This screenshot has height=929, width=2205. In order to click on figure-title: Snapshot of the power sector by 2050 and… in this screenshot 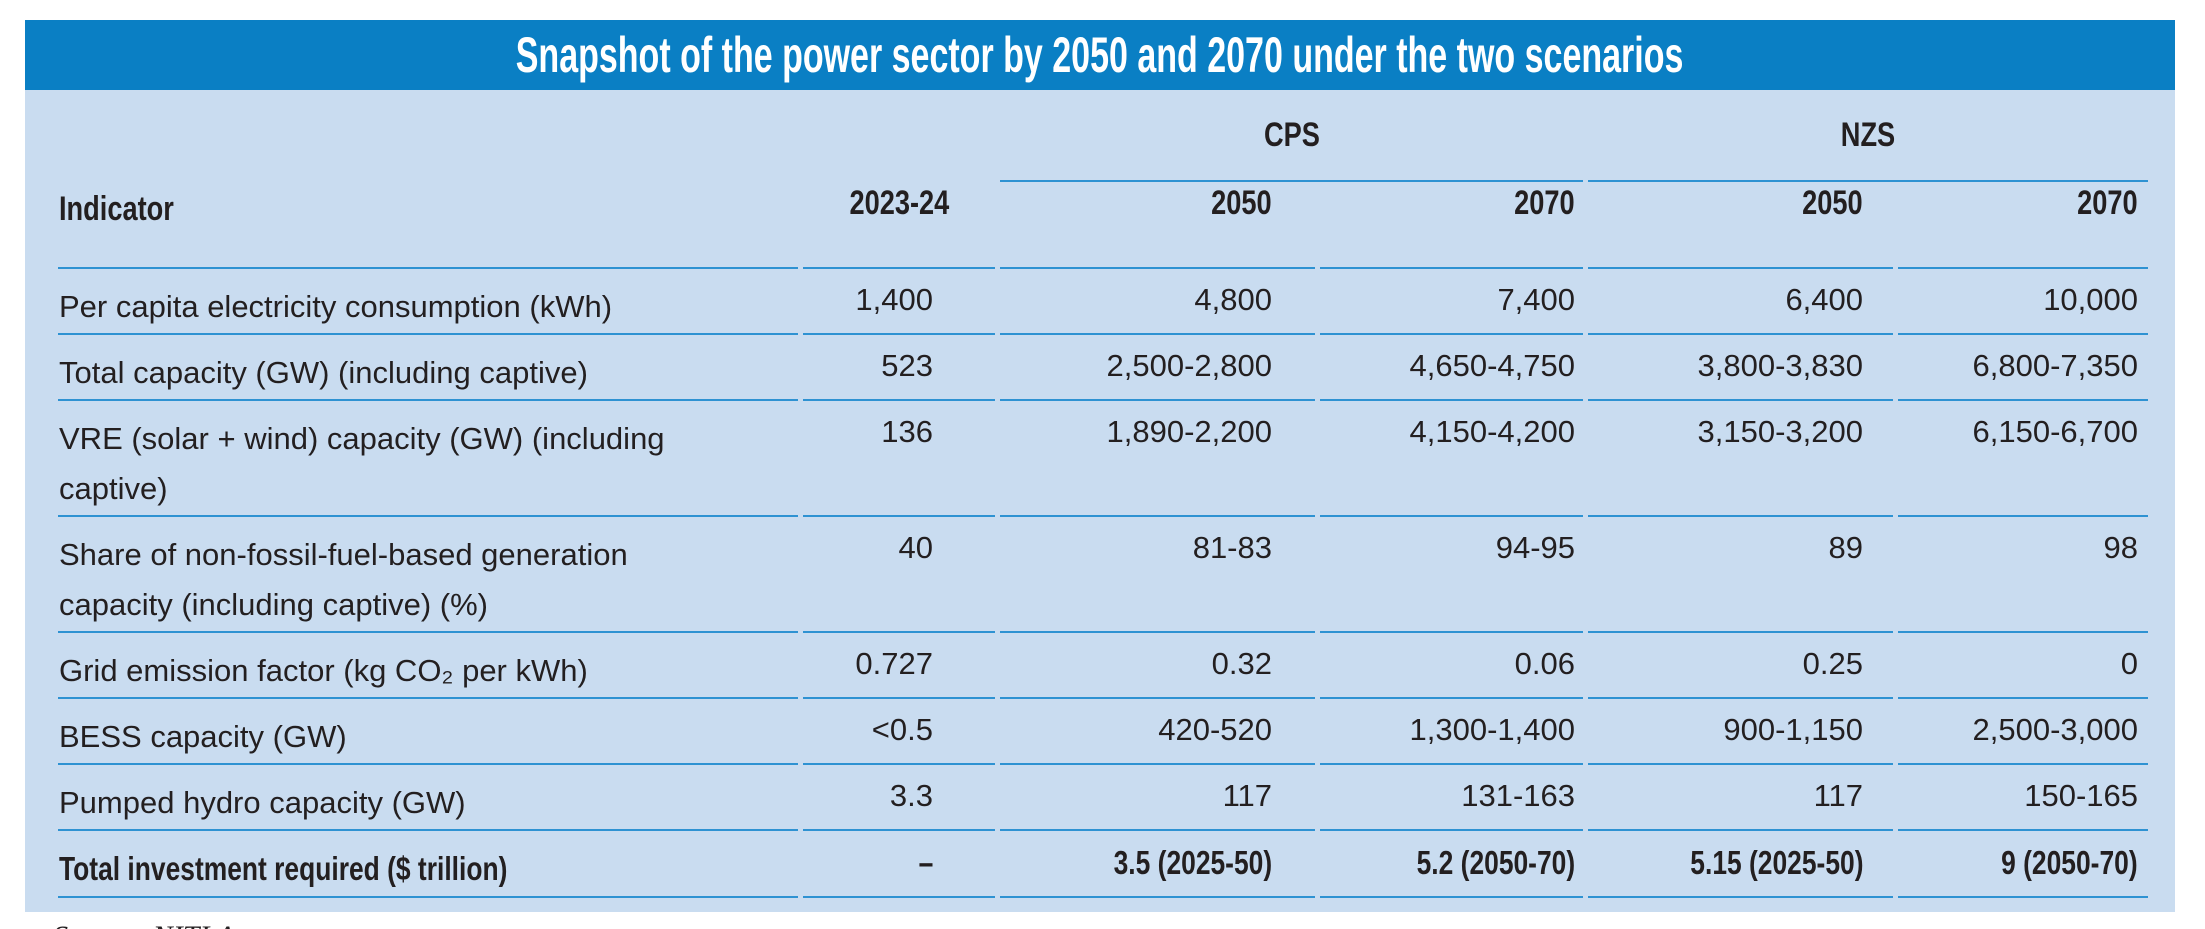, I will do `click(1100, 55)`.